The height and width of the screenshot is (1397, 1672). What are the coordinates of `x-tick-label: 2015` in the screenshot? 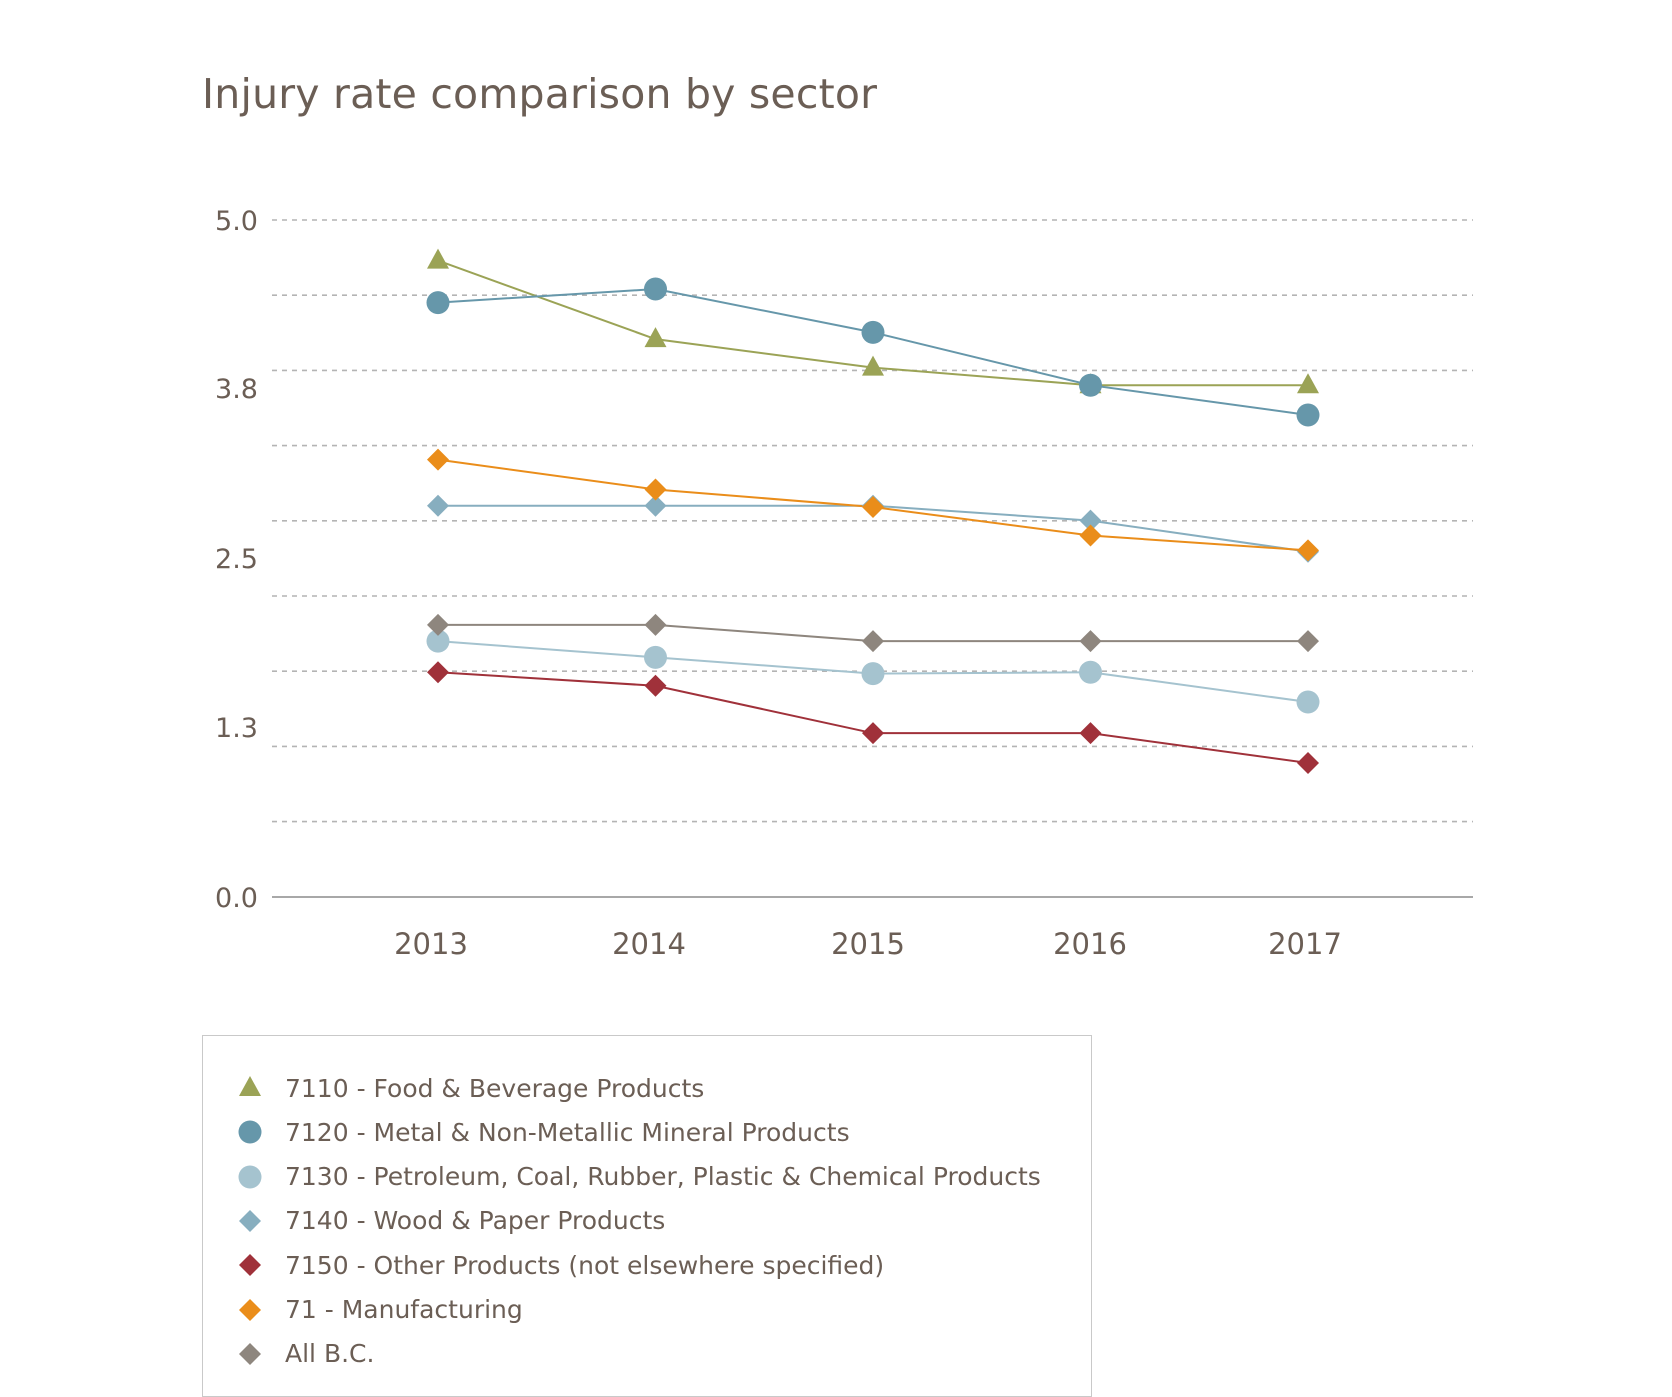 It's located at (868, 944).